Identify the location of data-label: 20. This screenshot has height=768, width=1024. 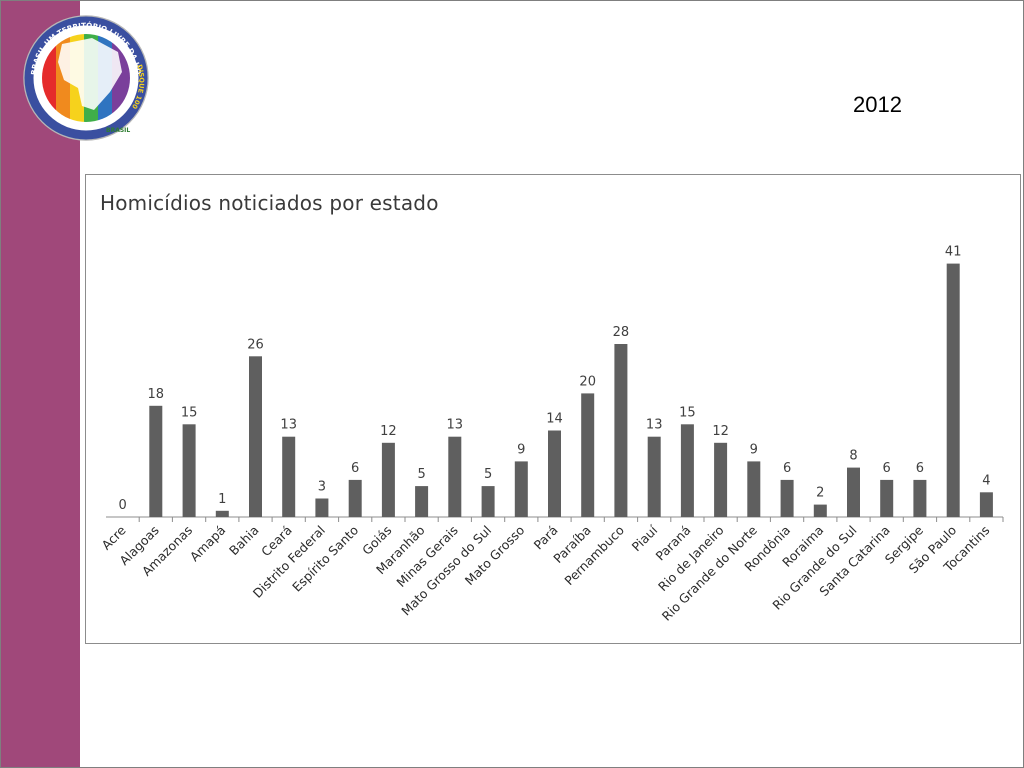
(587, 381).